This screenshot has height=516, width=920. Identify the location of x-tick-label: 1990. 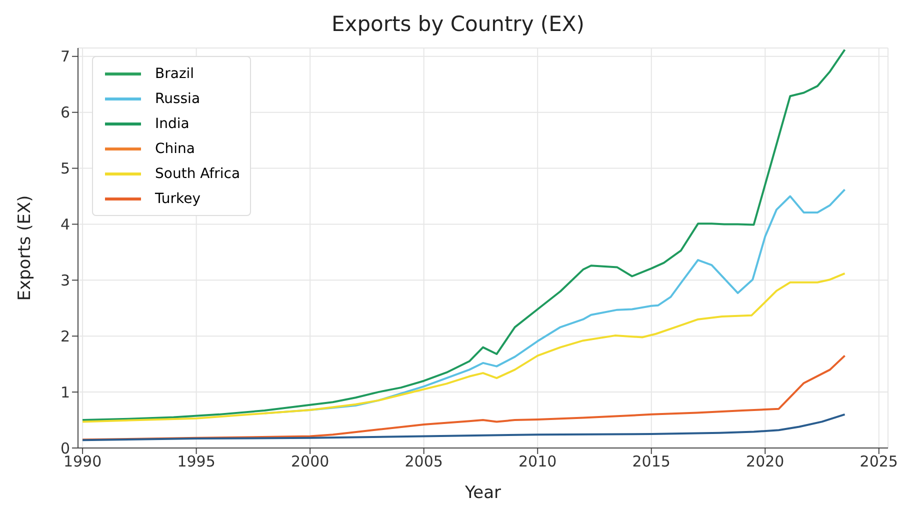
(82, 461).